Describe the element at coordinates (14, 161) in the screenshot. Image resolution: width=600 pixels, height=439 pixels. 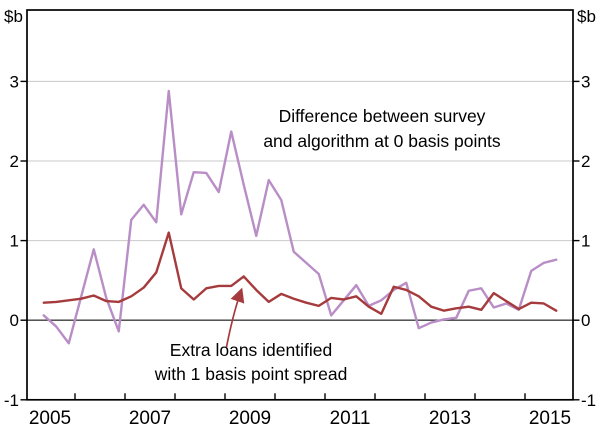
I see `y-tick-label-left: 2` at that location.